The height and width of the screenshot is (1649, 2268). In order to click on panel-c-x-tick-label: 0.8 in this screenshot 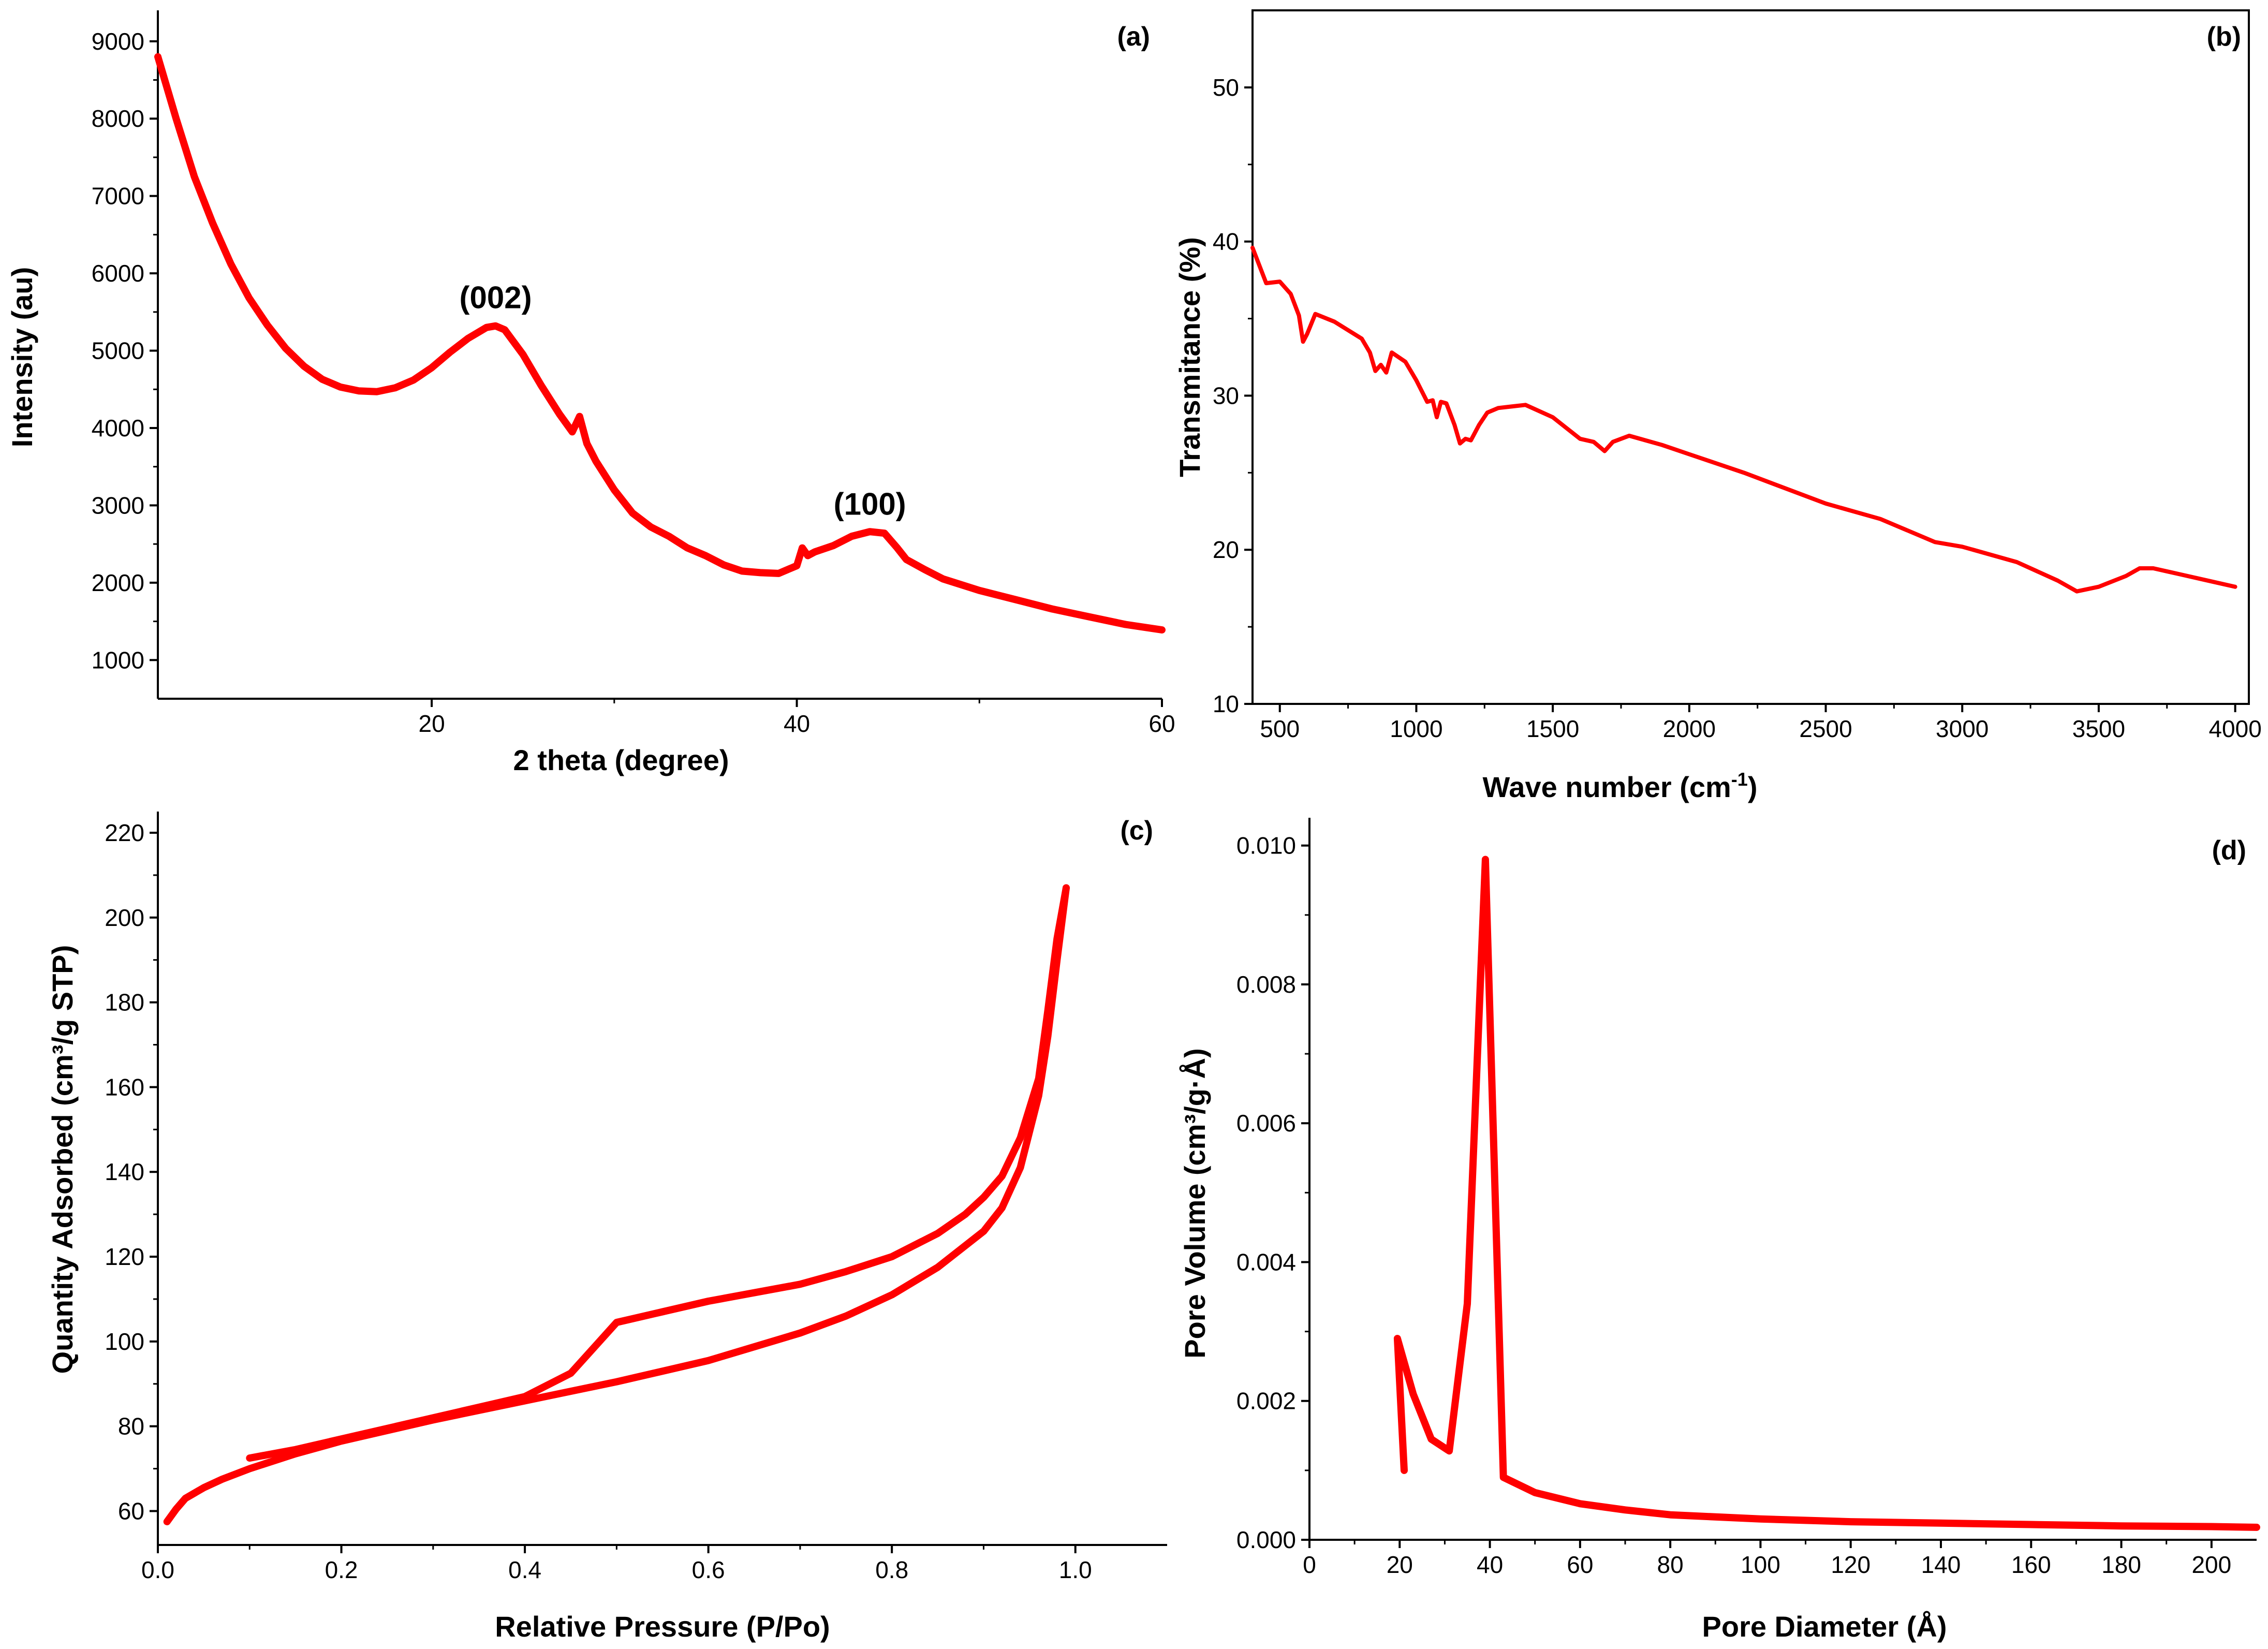, I will do `click(891, 1569)`.